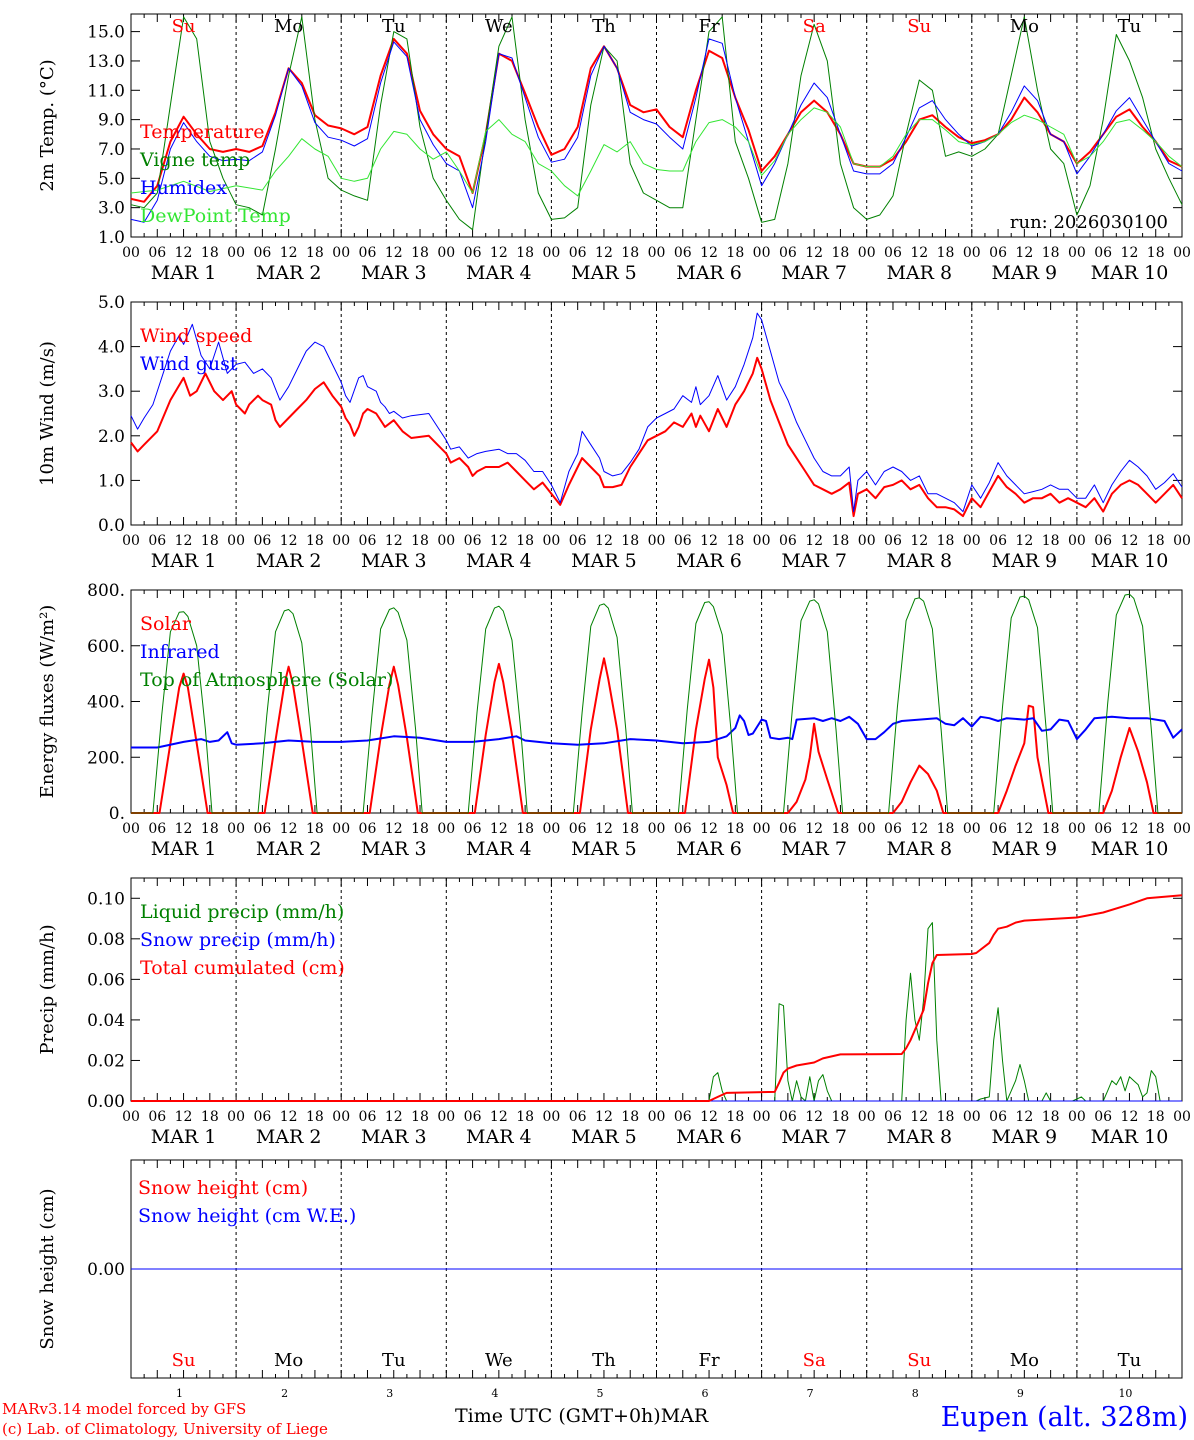 This screenshot has height=1440, width=1194. I want to click on y-axis-label-snow: Snow height (cm), so click(47, 1268).